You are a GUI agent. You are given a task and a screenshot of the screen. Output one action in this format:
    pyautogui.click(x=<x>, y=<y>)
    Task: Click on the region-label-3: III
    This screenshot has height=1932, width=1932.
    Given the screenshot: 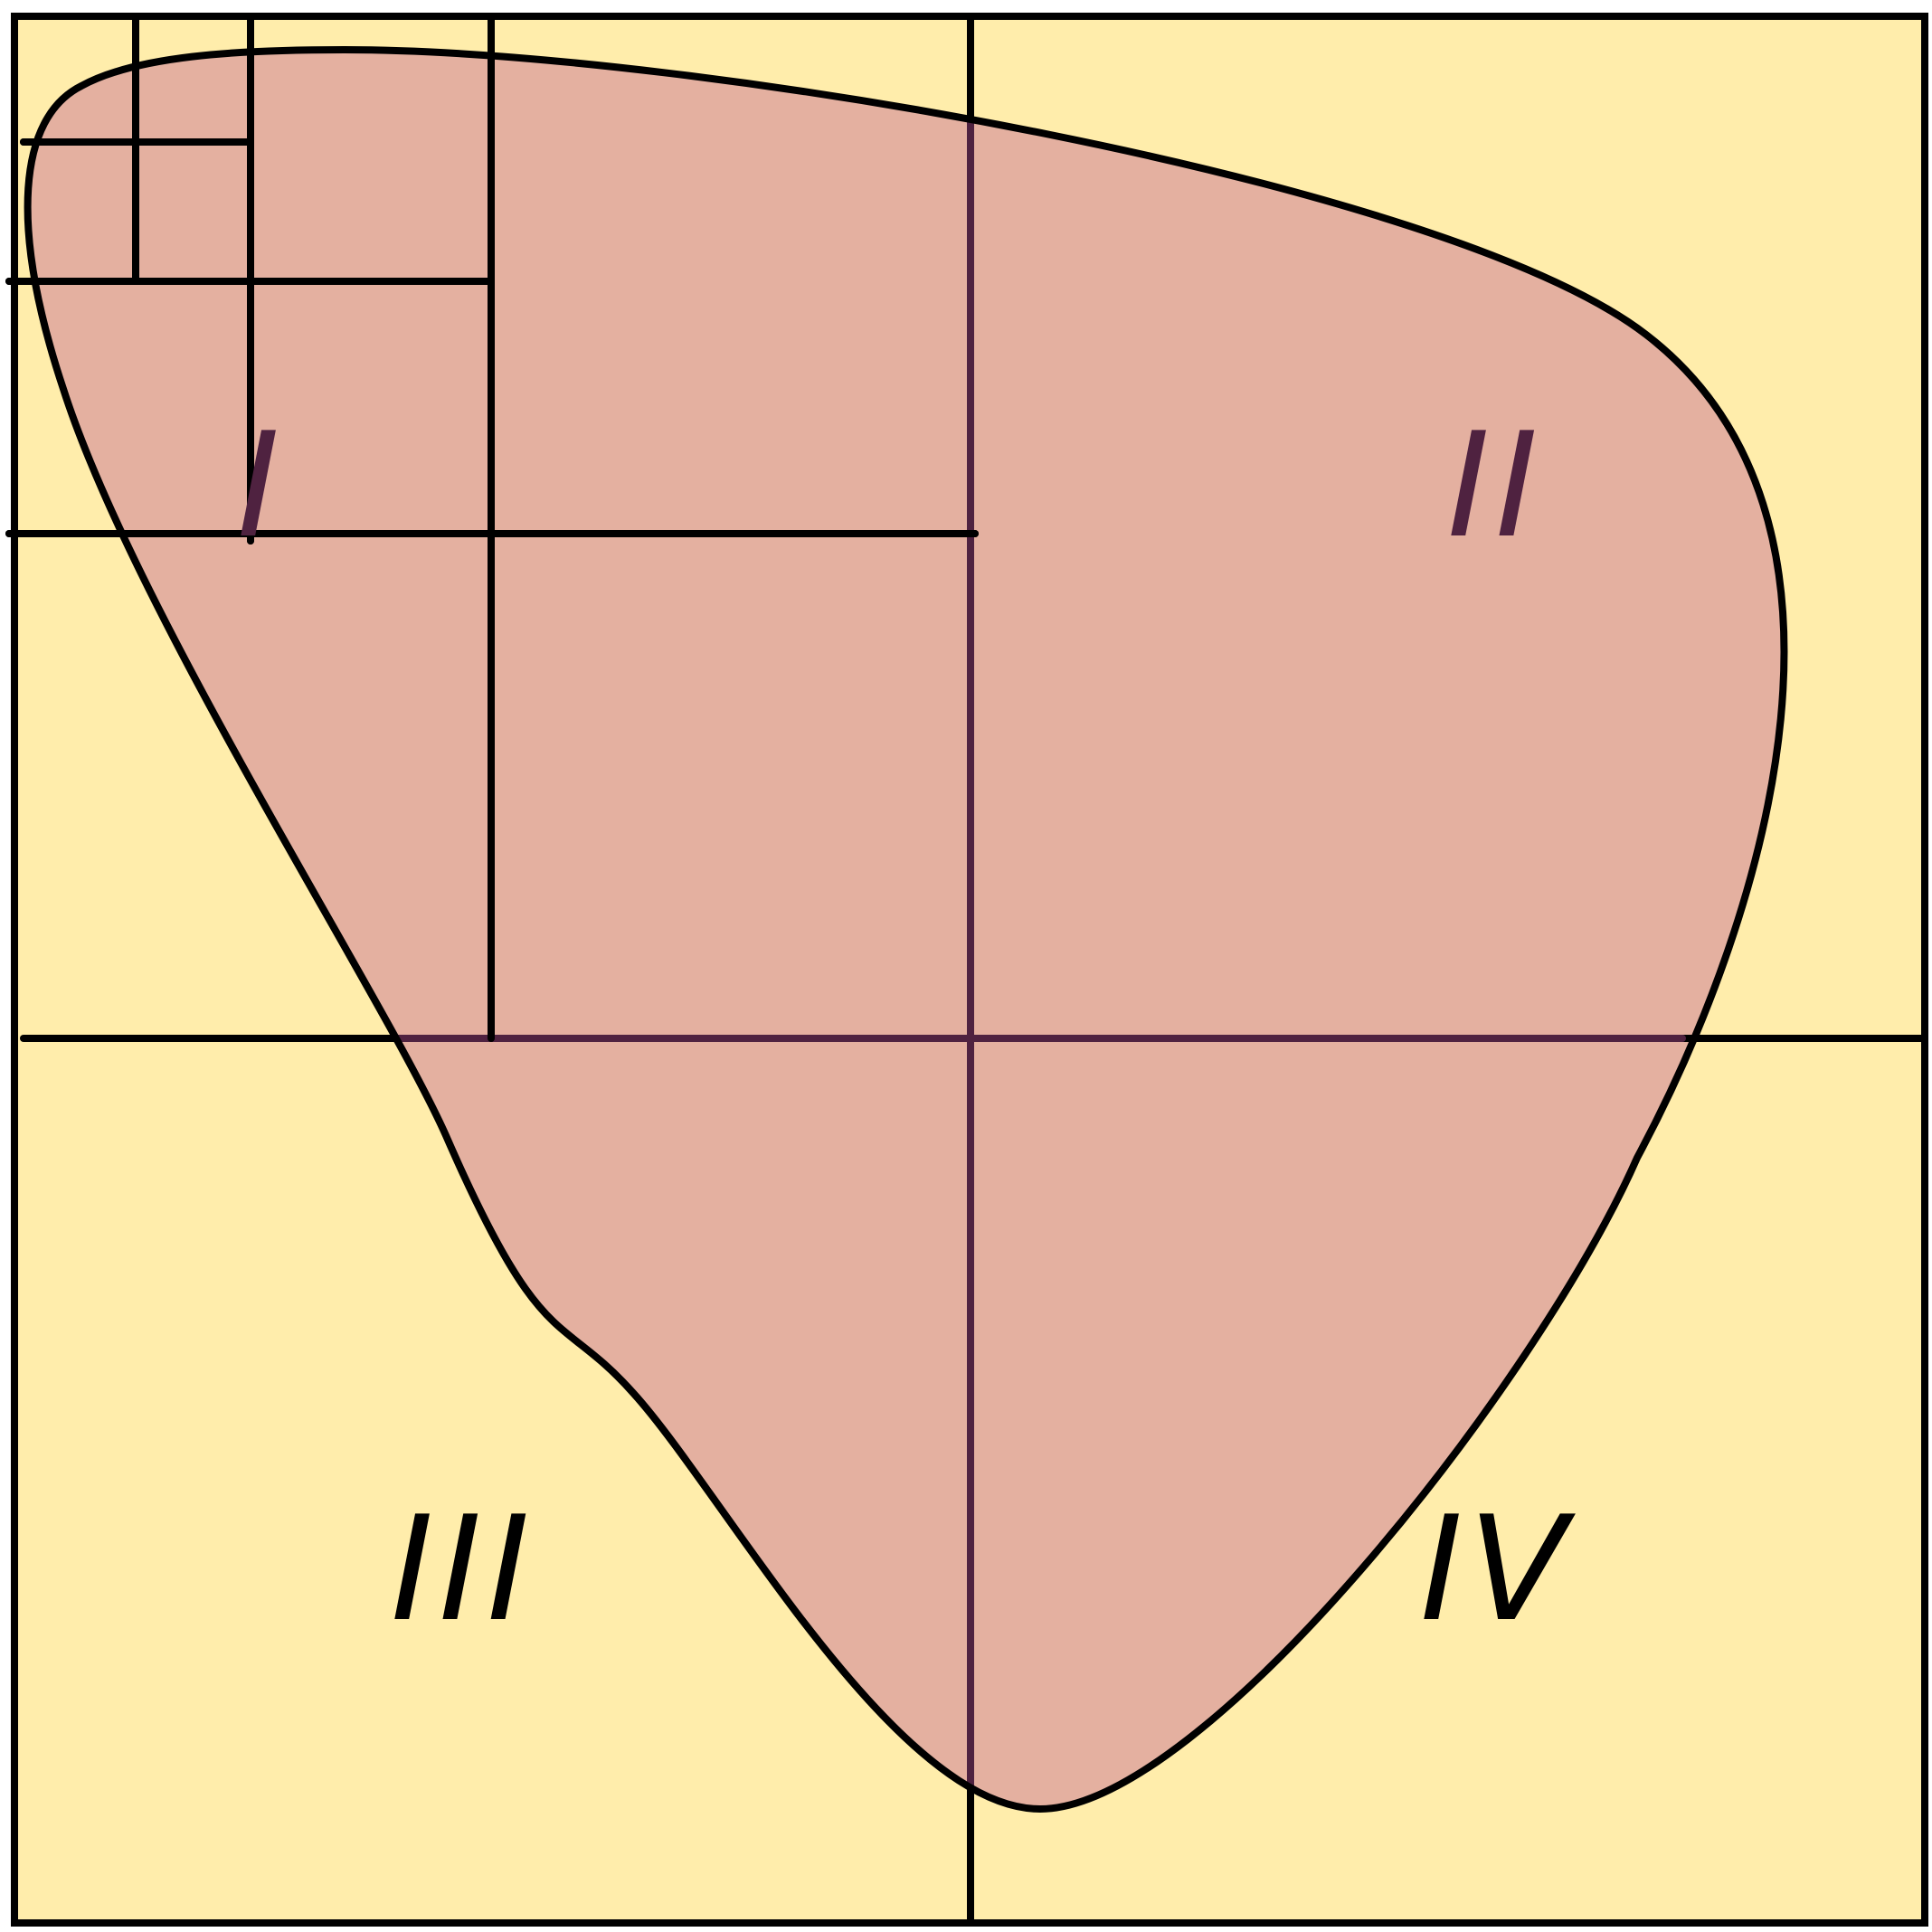 What is the action you would take?
    pyautogui.click(x=463, y=1568)
    